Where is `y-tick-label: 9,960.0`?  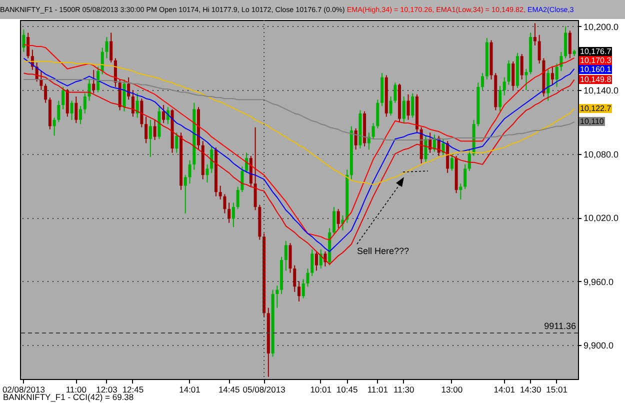 y-tick-label: 9,960.0 is located at coordinates (599, 281).